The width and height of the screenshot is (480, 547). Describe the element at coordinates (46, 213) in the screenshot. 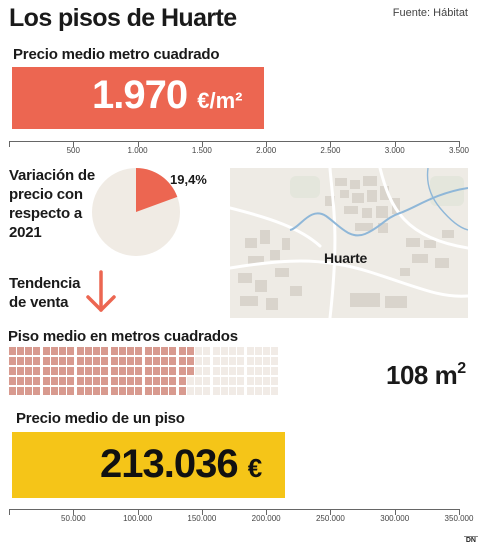

I see `variation-label-line: respecto a` at that location.